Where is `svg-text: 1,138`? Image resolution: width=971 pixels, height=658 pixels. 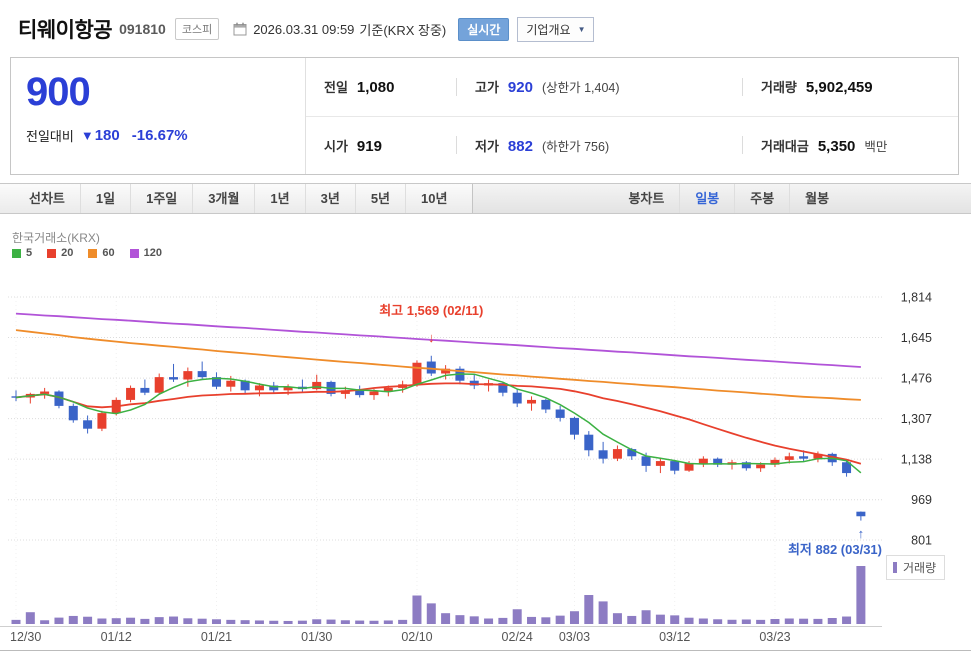
svg-text: 1,138 is located at coordinates (916, 460).